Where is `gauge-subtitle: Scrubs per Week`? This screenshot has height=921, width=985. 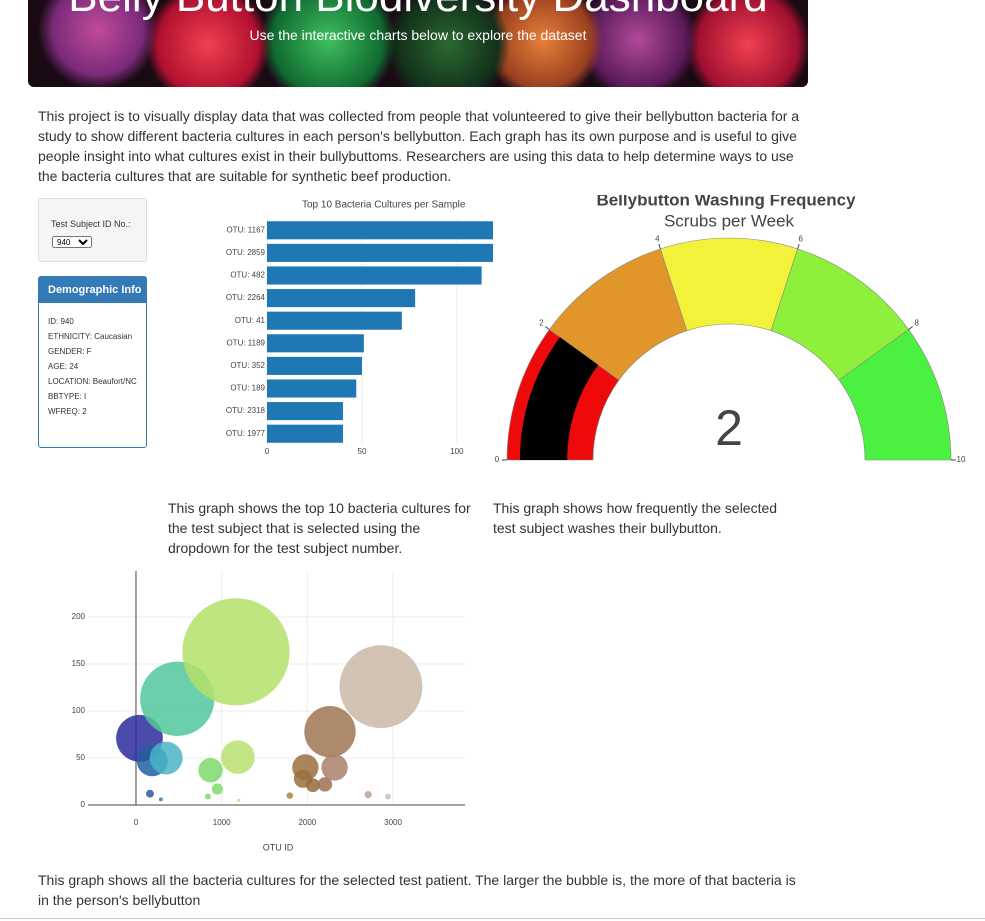
gauge-subtitle: Scrubs per Week is located at coordinates (729, 220).